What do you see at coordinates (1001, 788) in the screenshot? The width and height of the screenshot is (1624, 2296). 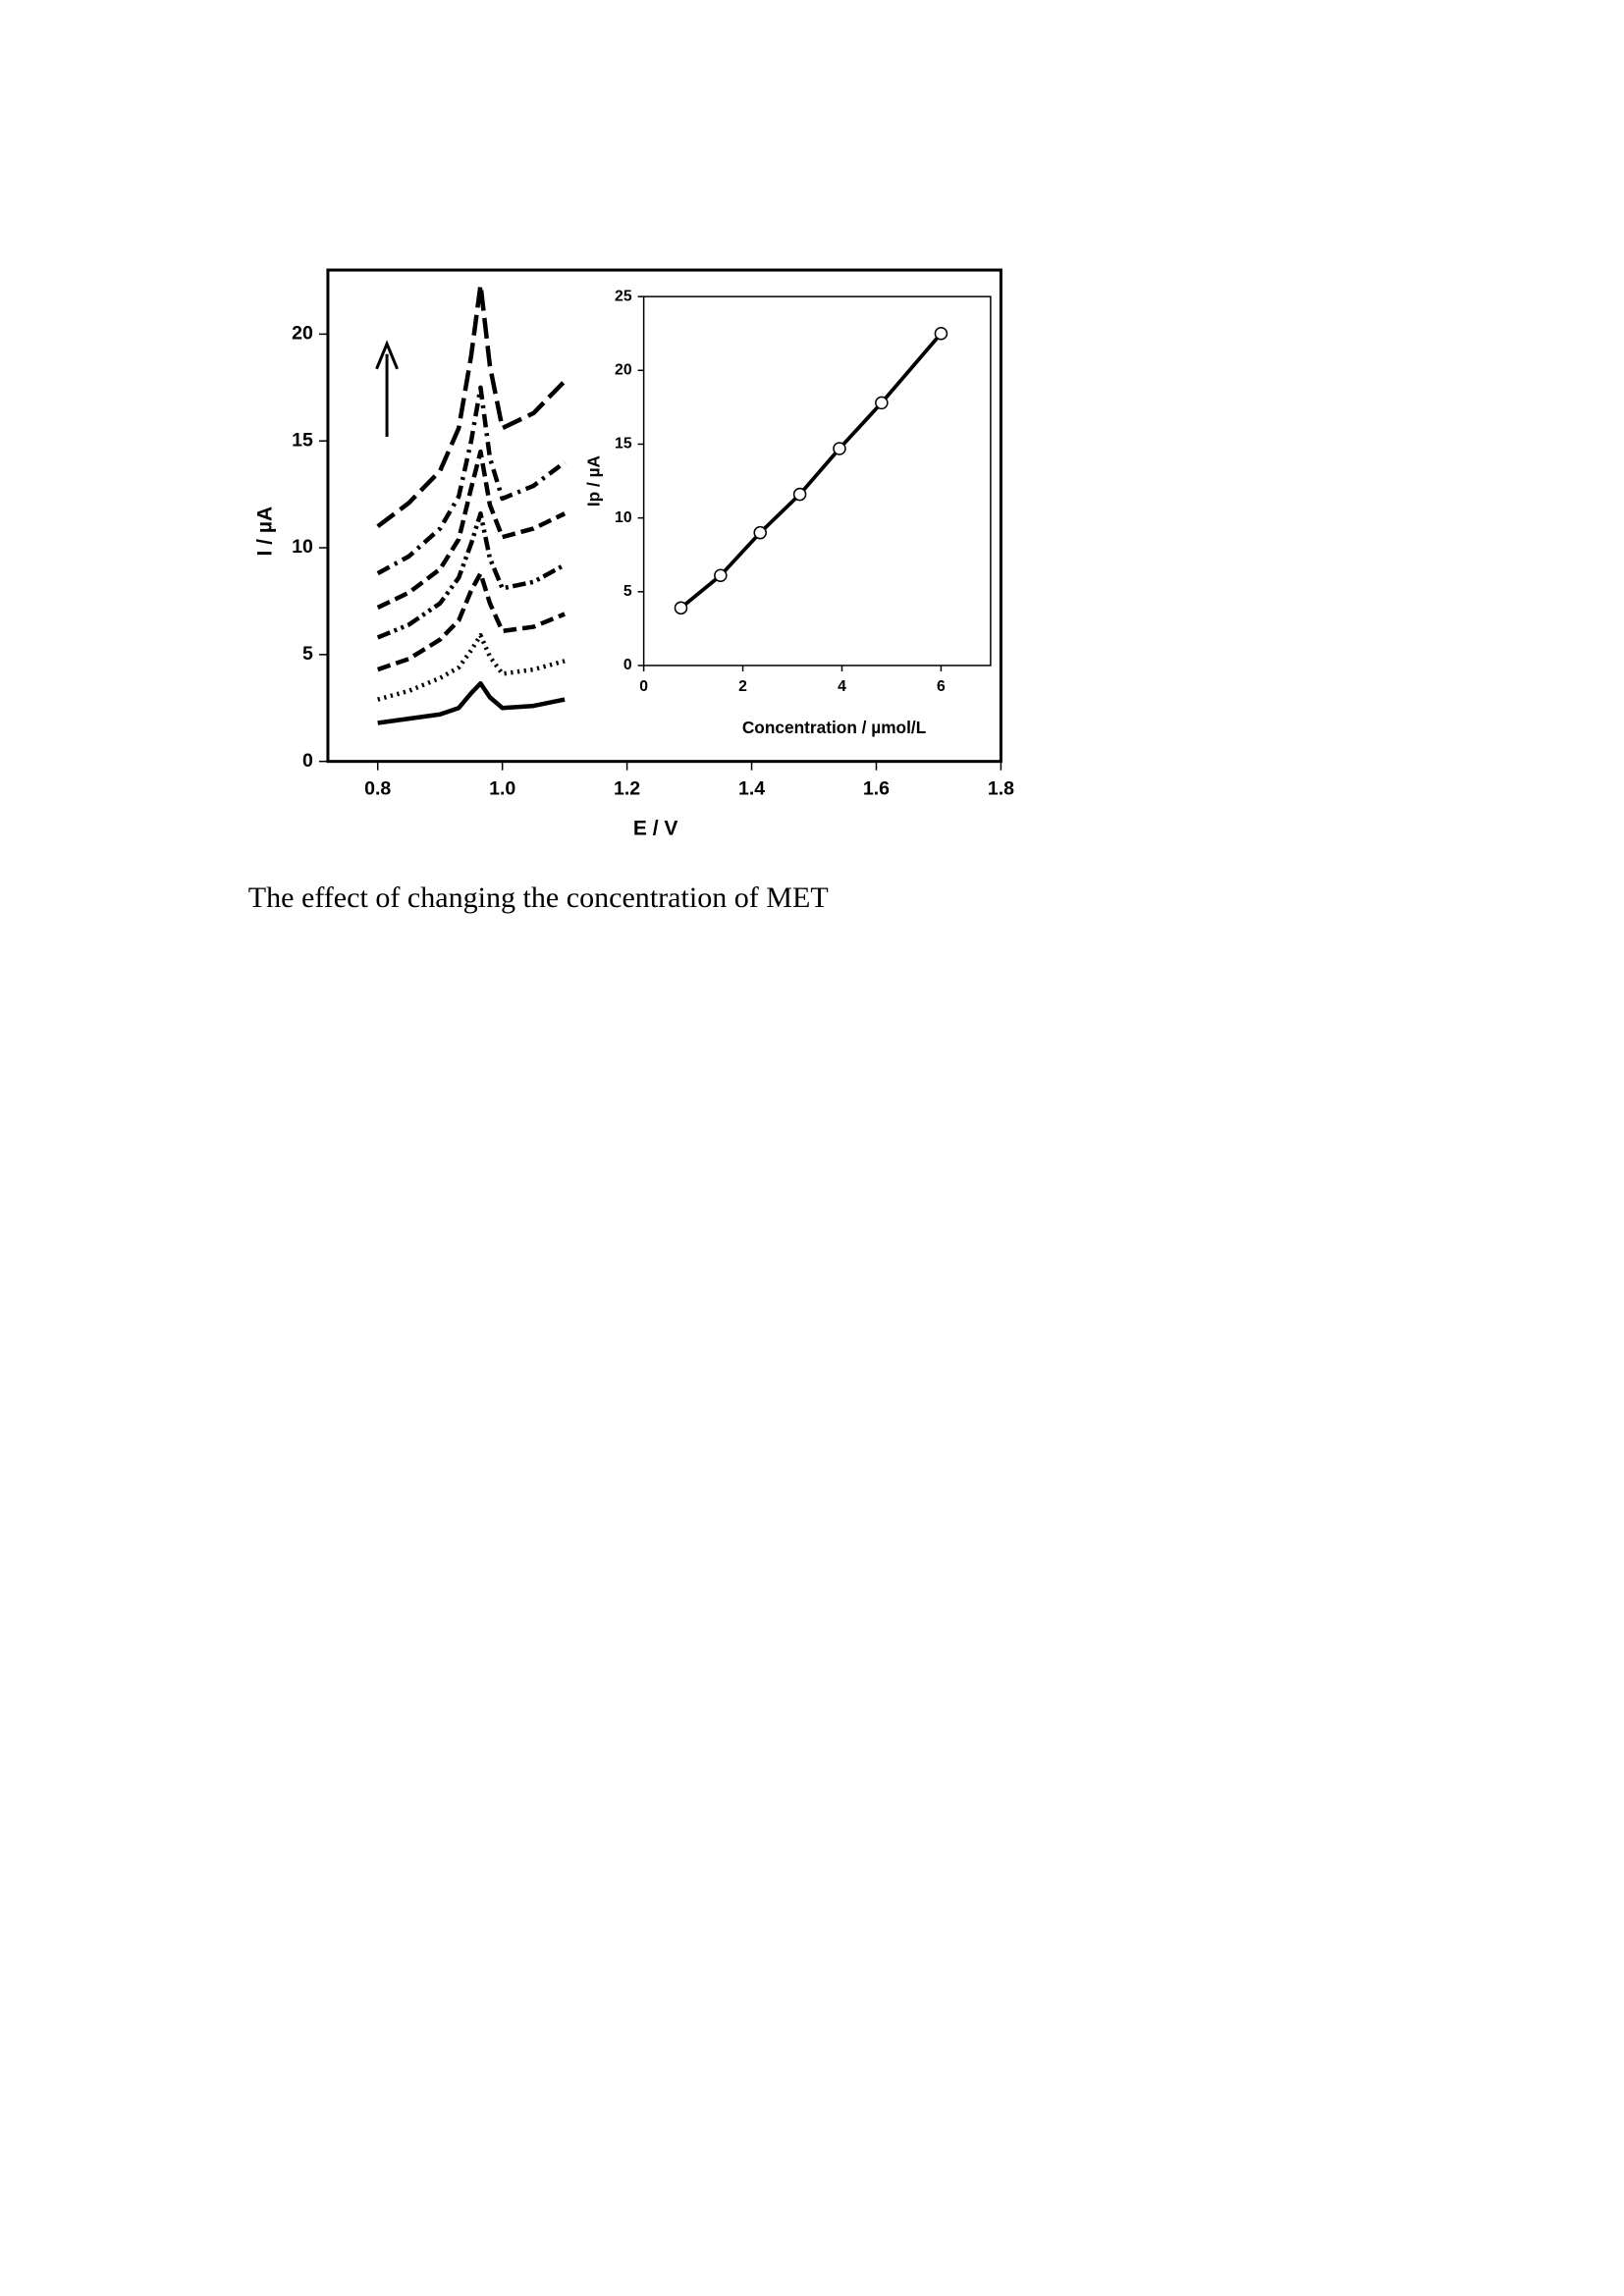 I see `x-tick-label: 1.8` at bounding box center [1001, 788].